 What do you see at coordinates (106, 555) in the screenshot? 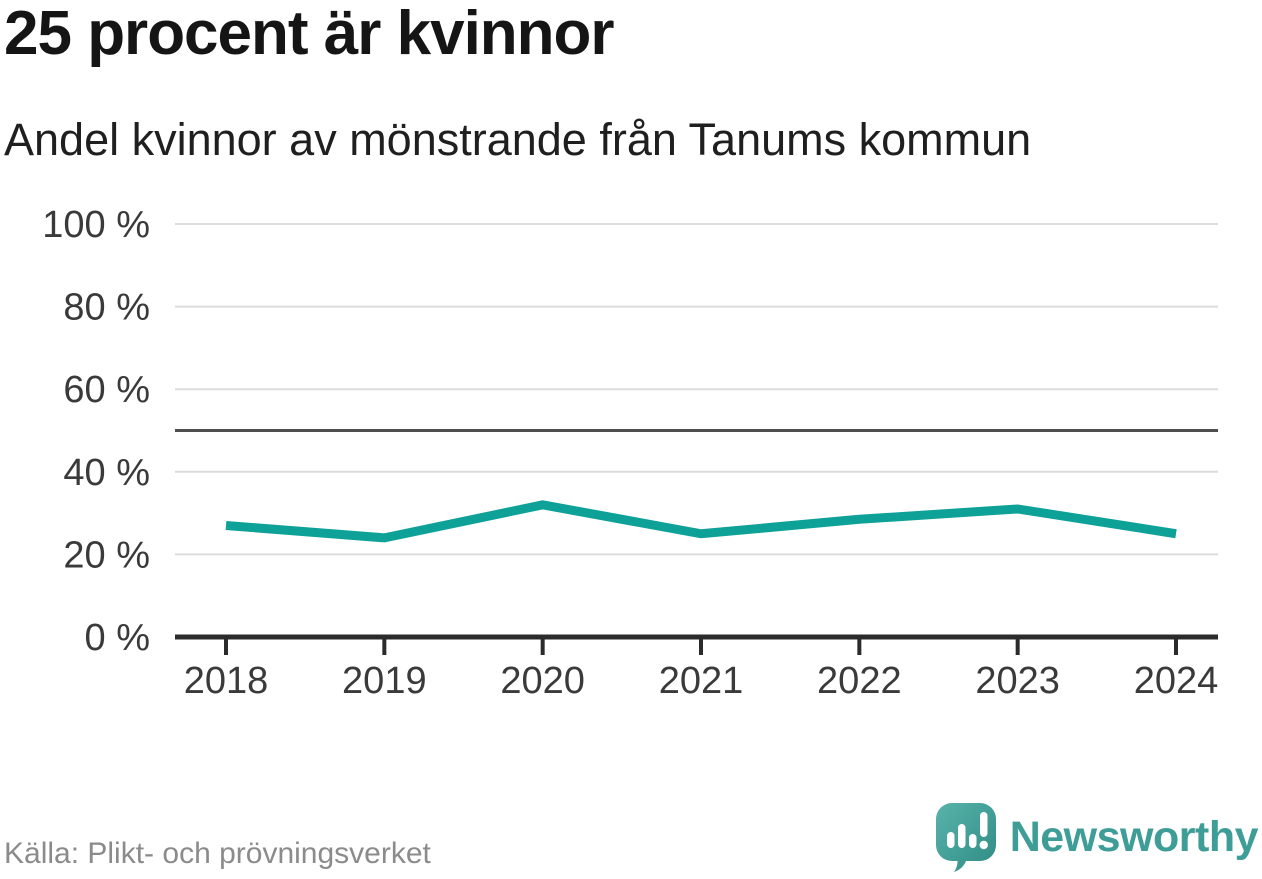
I see `y-tick-label: 20 %` at bounding box center [106, 555].